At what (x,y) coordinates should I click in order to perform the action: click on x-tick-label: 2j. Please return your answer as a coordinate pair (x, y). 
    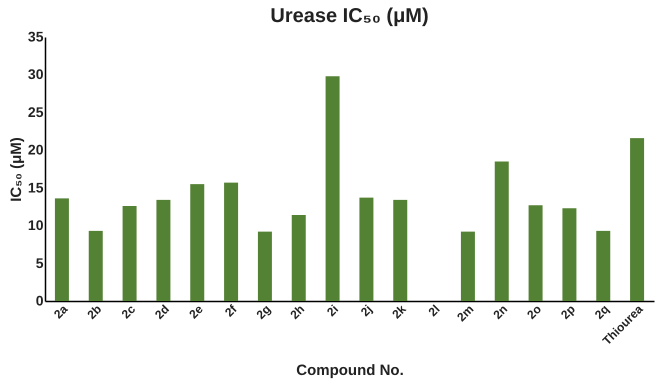
    Looking at the image, I should click on (366, 311).